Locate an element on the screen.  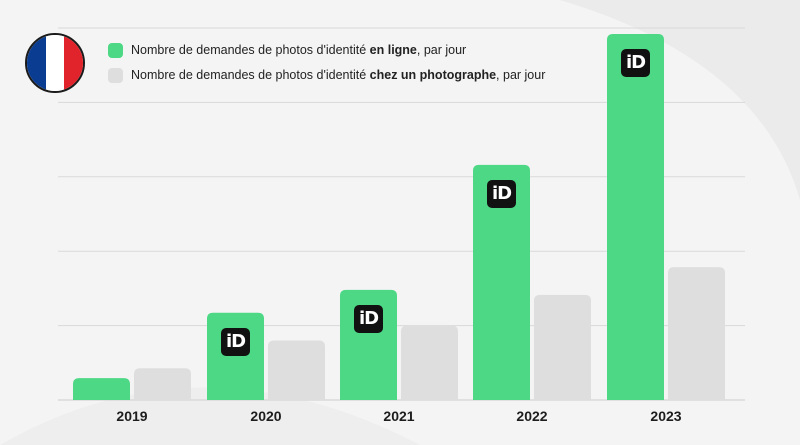
flag-blue-stripe is located at coordinates (36, 63).